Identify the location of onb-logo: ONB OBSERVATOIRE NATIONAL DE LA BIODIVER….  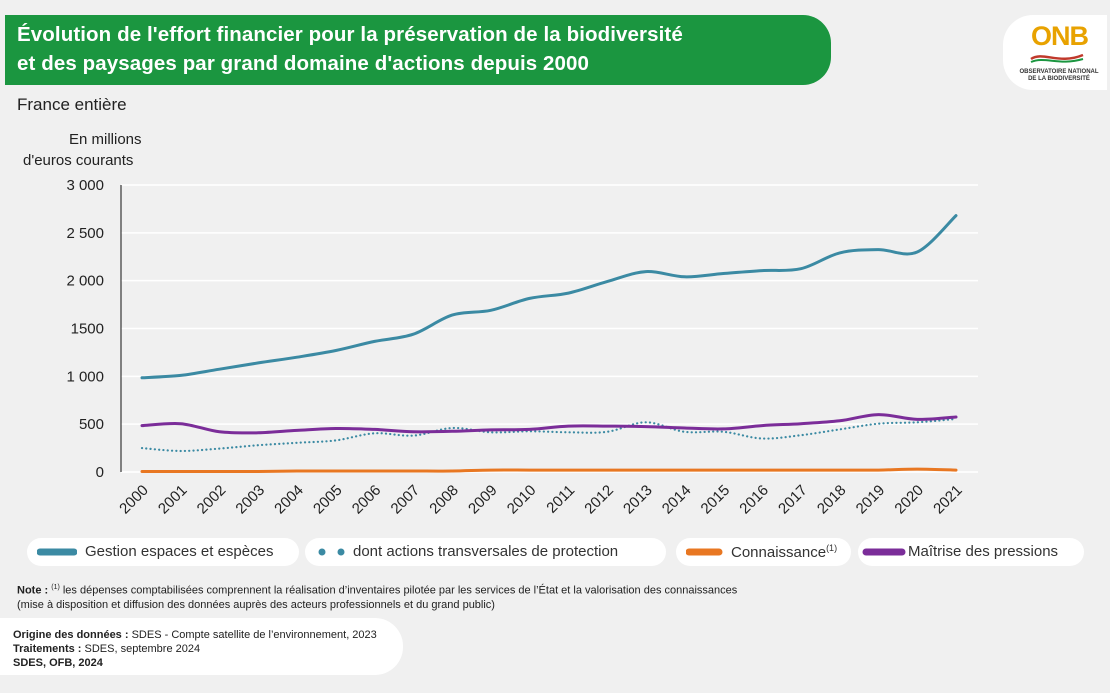
(1055, 52).